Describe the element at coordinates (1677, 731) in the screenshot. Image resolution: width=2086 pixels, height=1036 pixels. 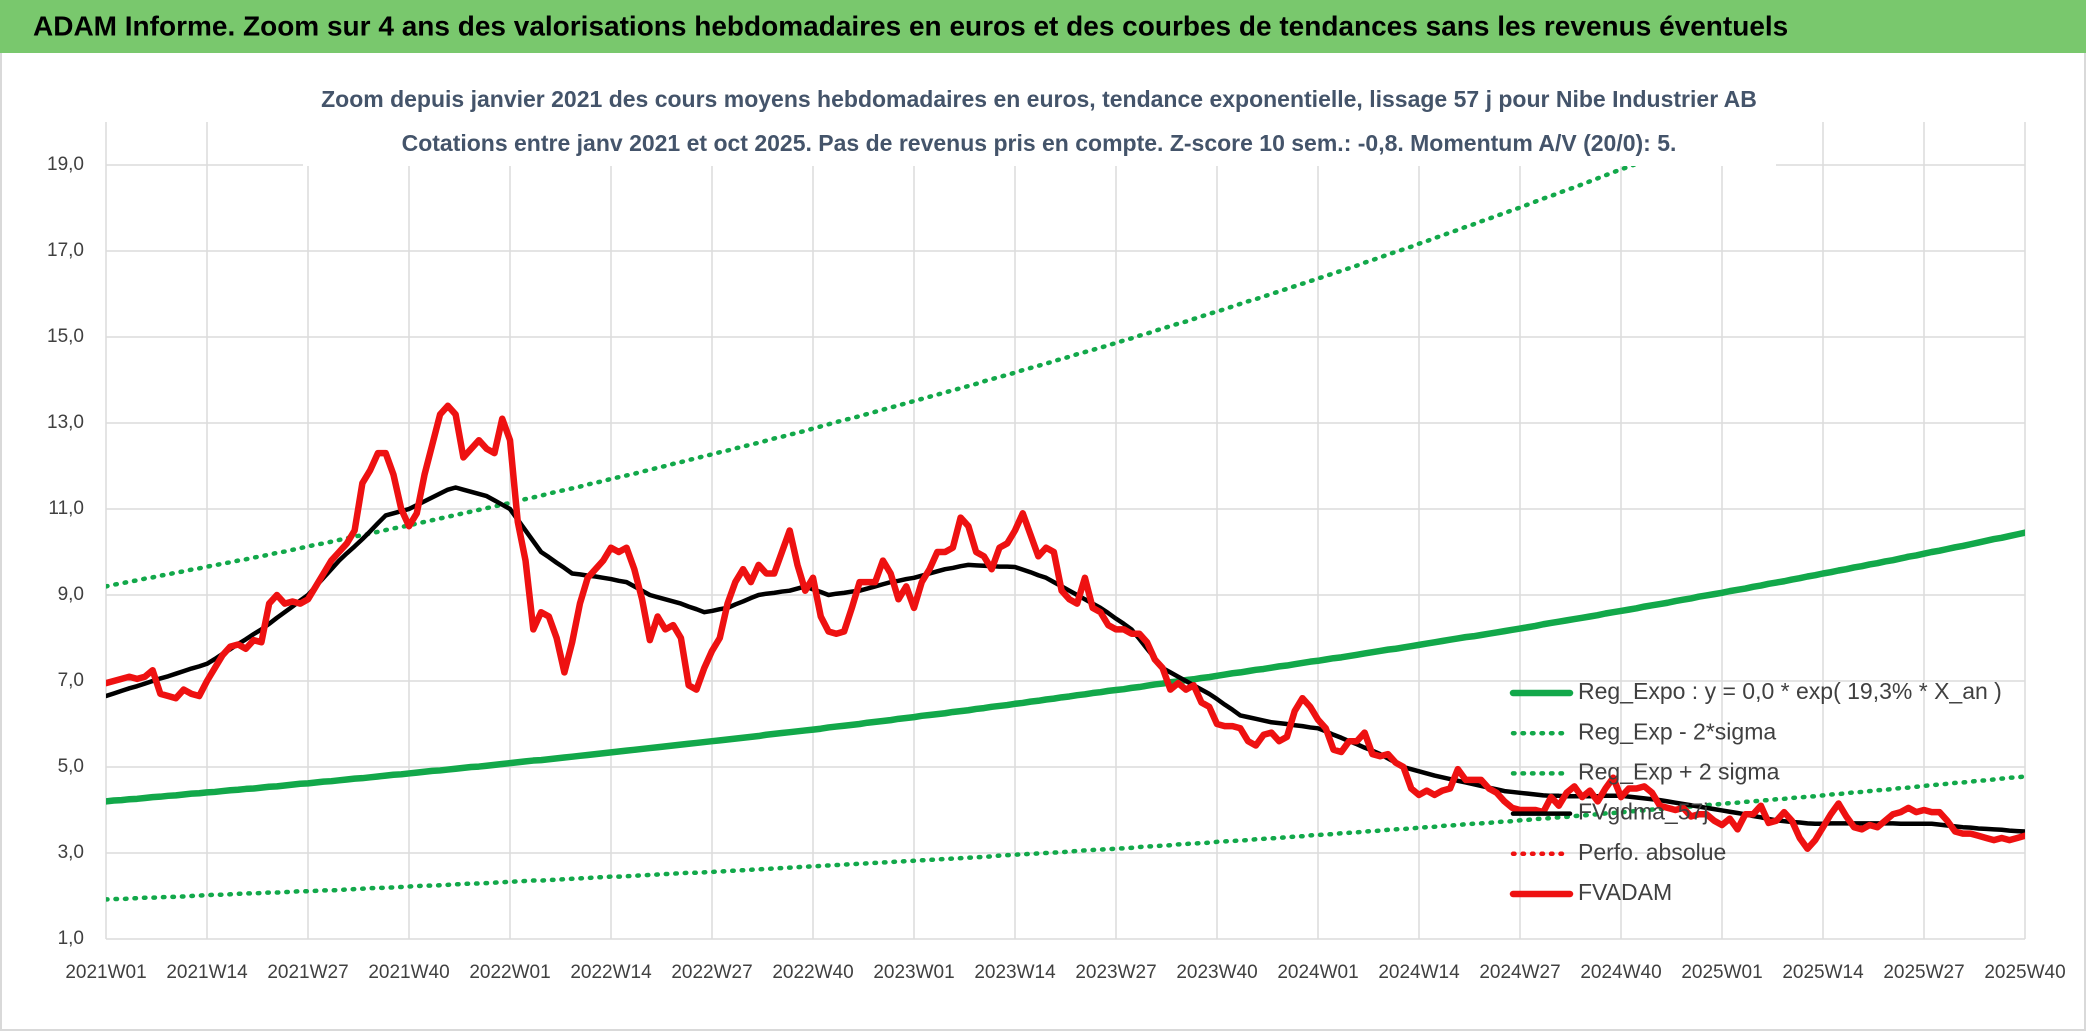
I see `legend-label: Reg_Exp - 2*sigma` at that location.